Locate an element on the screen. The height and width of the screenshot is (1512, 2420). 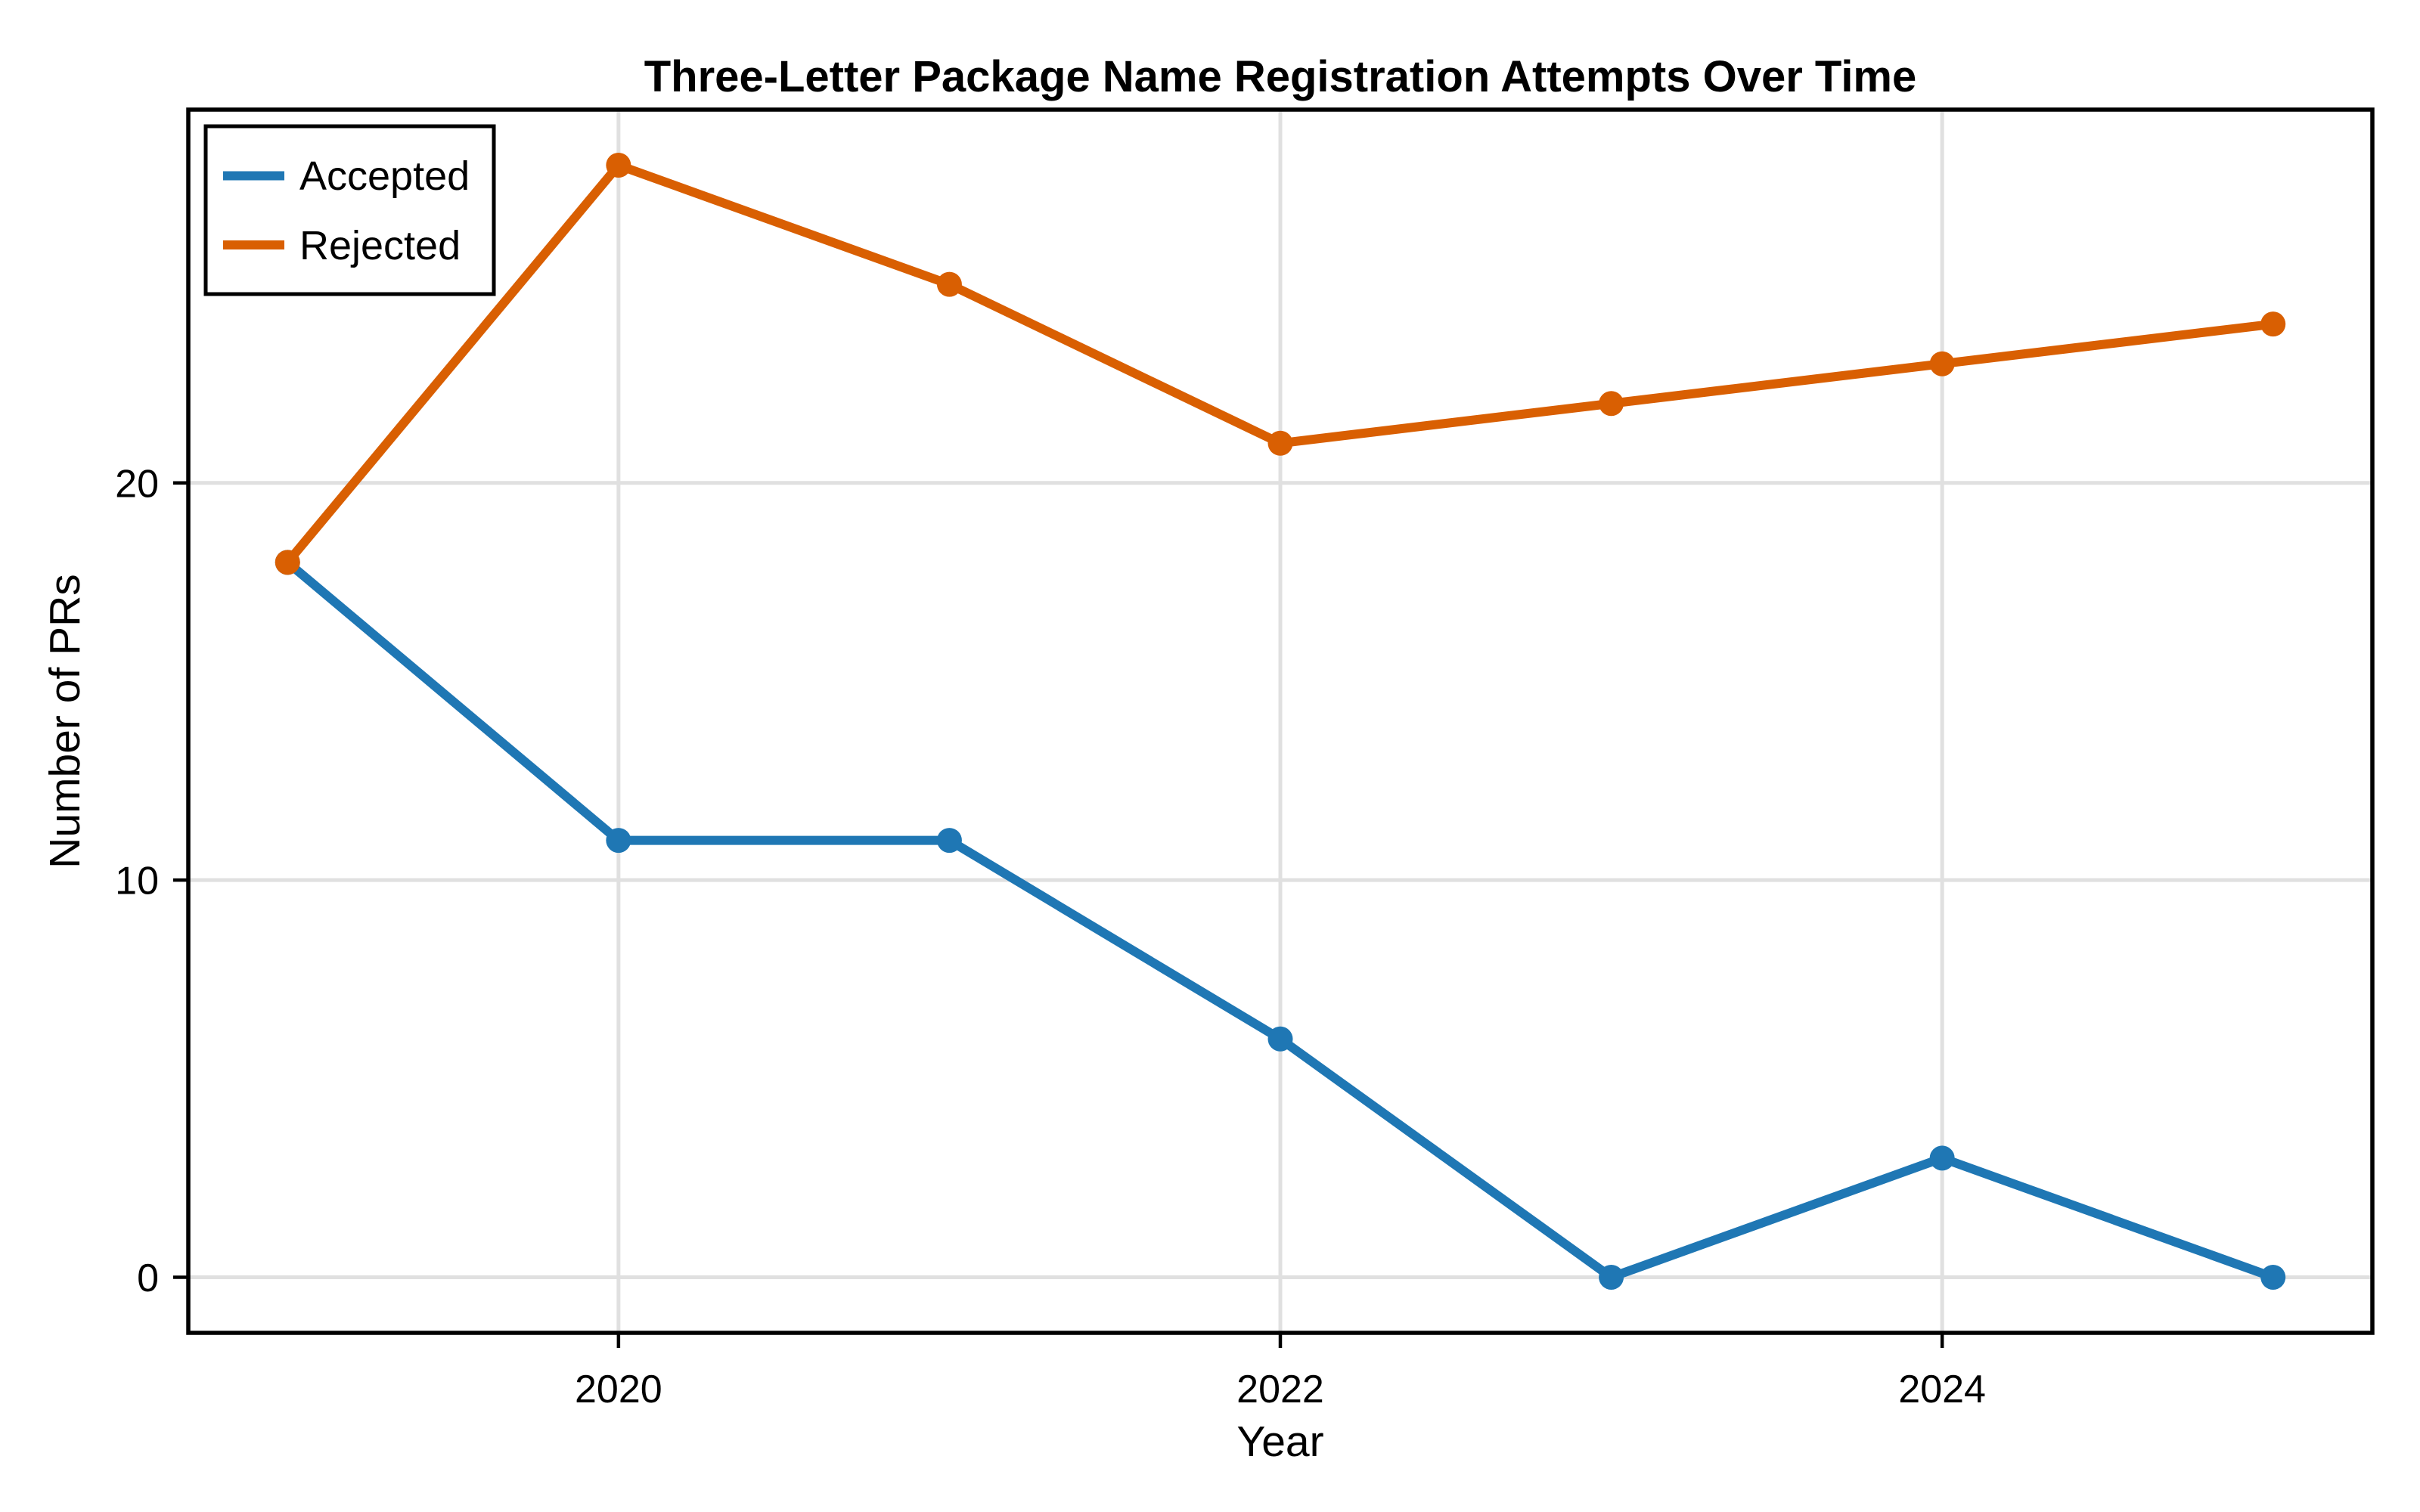
x-tick-label: 2020 is located at coordinates (618, 1389).